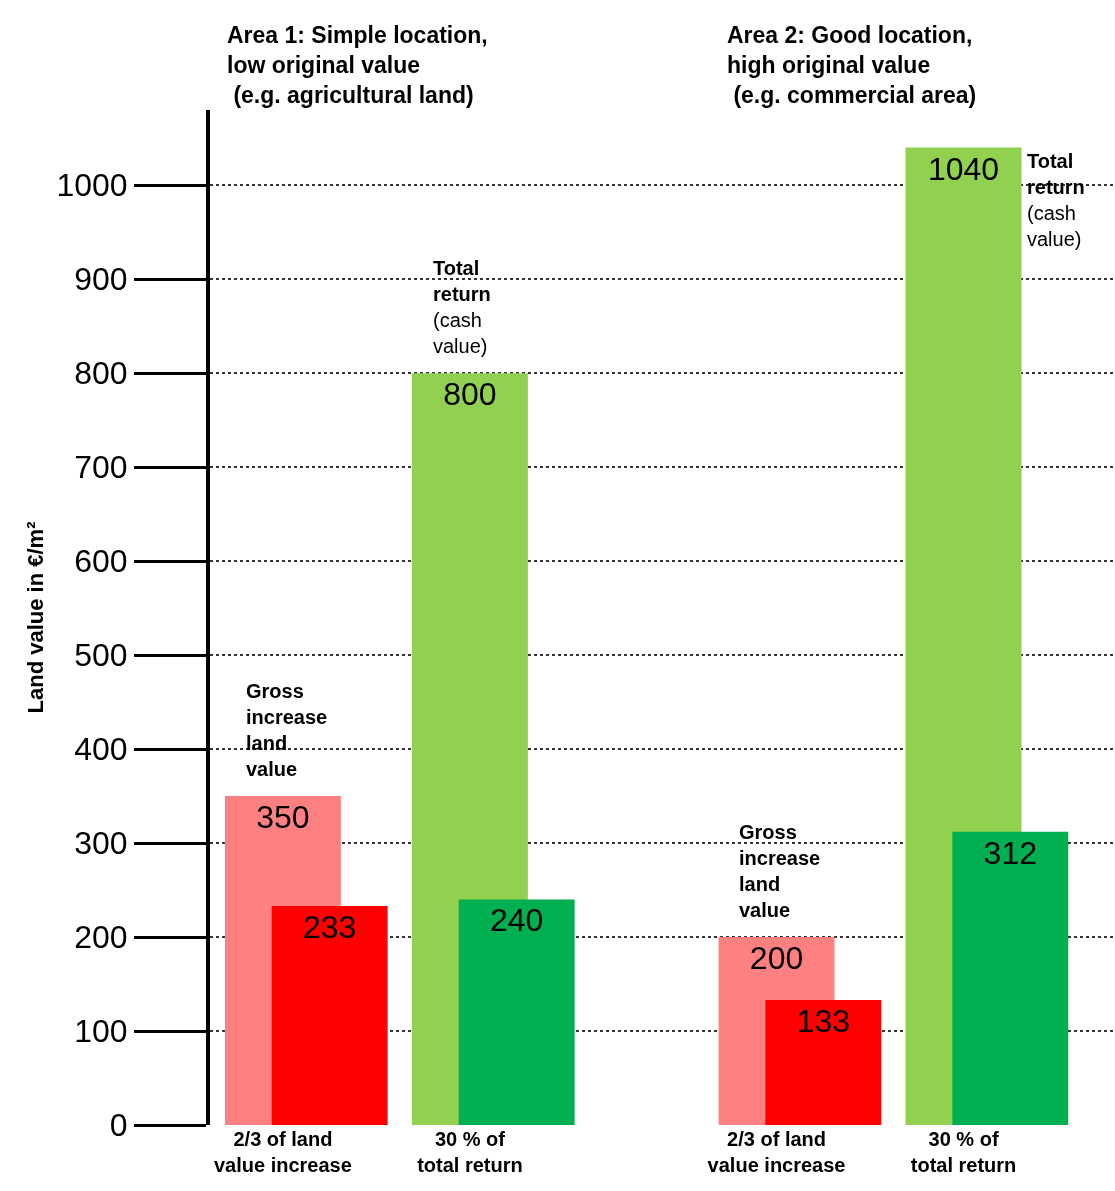 The width and height of the screenshot is (1115, 1191). Describe the element at coordinates (101, 843) in the screenshot. I see `y-tick-label: 300` at that location.